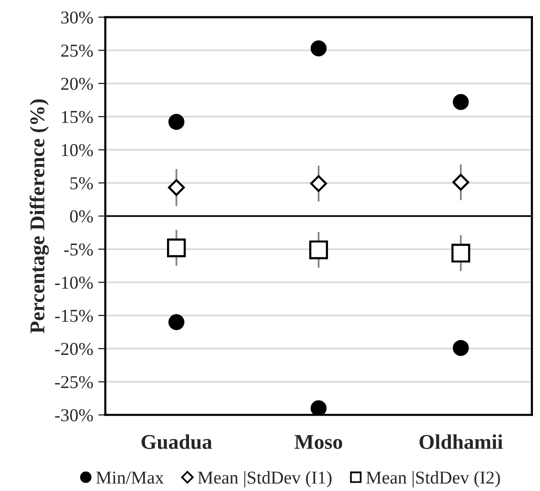 Image resolution: width=540 pixels, height=491 pixels. I want to click on y-tick-label: -30%, so click(74, 415).